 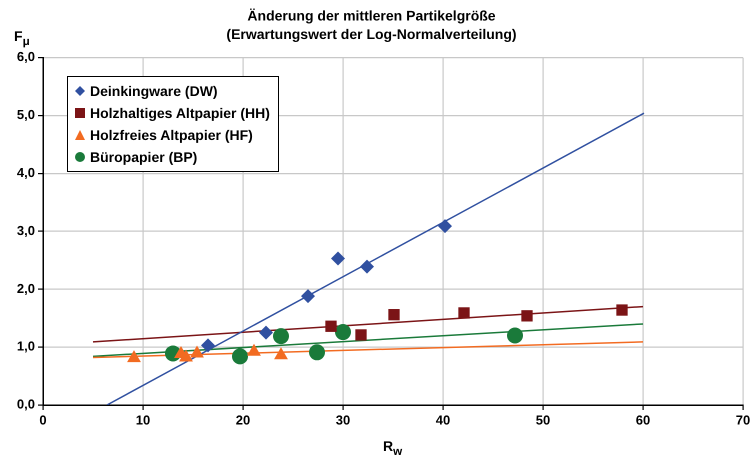 What do you see at coordinates (144, 157) in the screenshot?
I see `legend-label: Büropapier (BP)` at bounding box center [144, 157].